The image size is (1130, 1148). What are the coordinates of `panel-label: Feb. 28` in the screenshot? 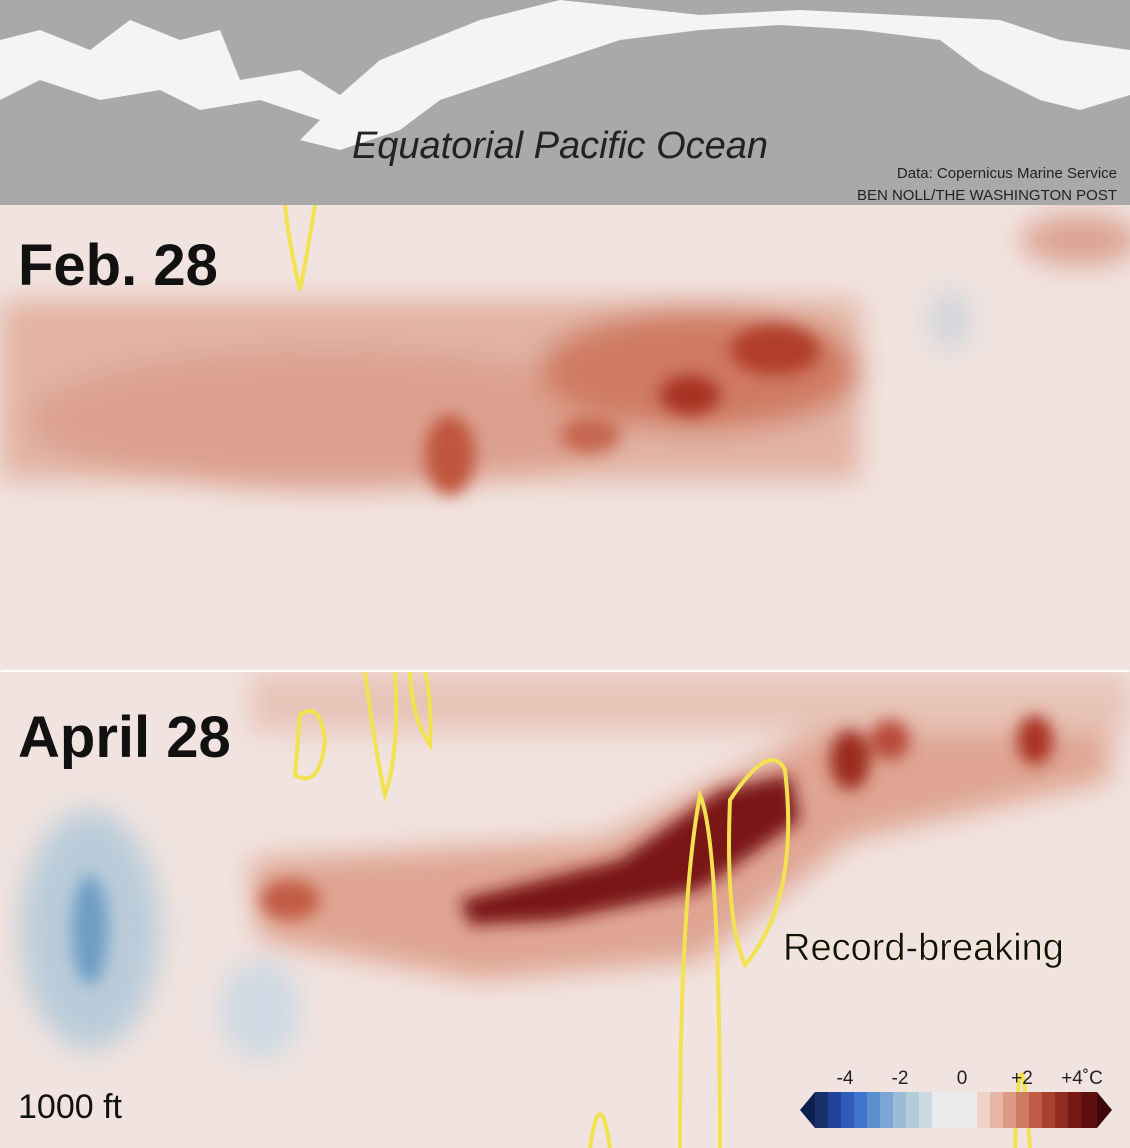 It's located at (118, 265).